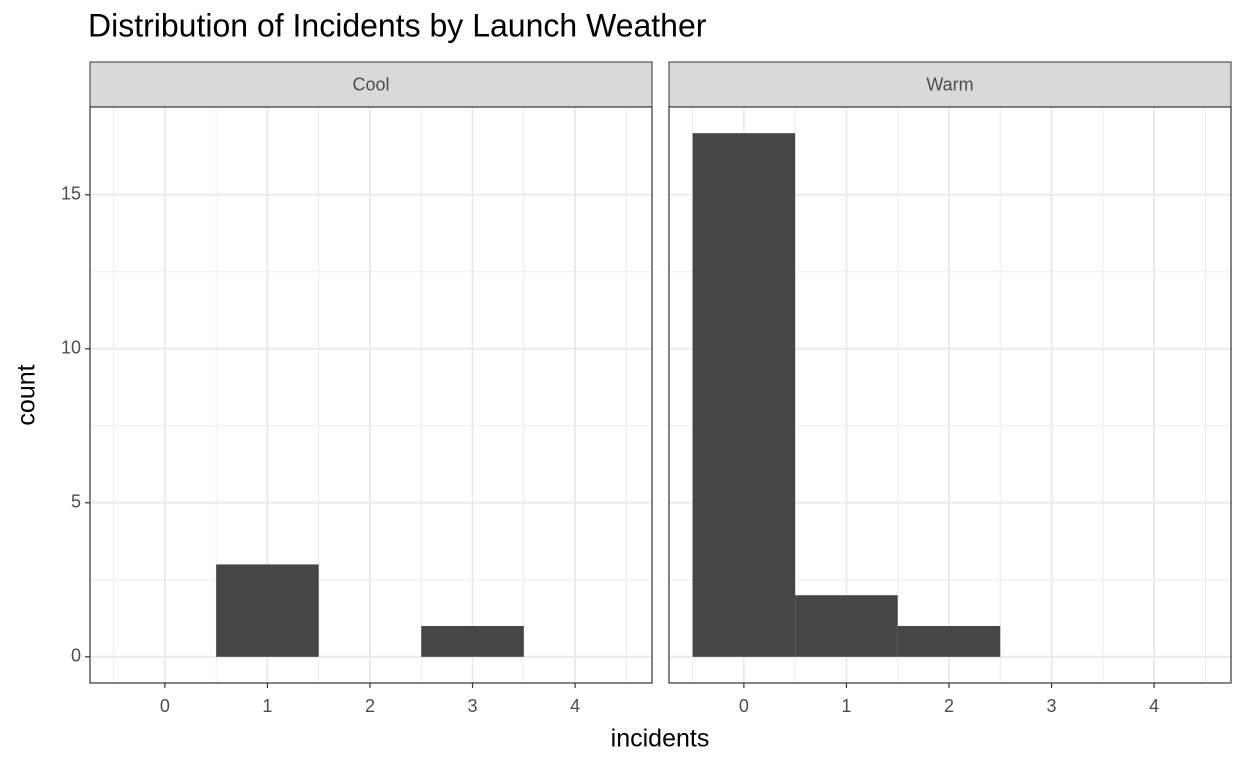 The height and width of the screenshot is (768, 1248). What do you see at coordinates (76, 656) in the screenshot?
I see `y-tick-label: 0` at bounding box center [76, 656].